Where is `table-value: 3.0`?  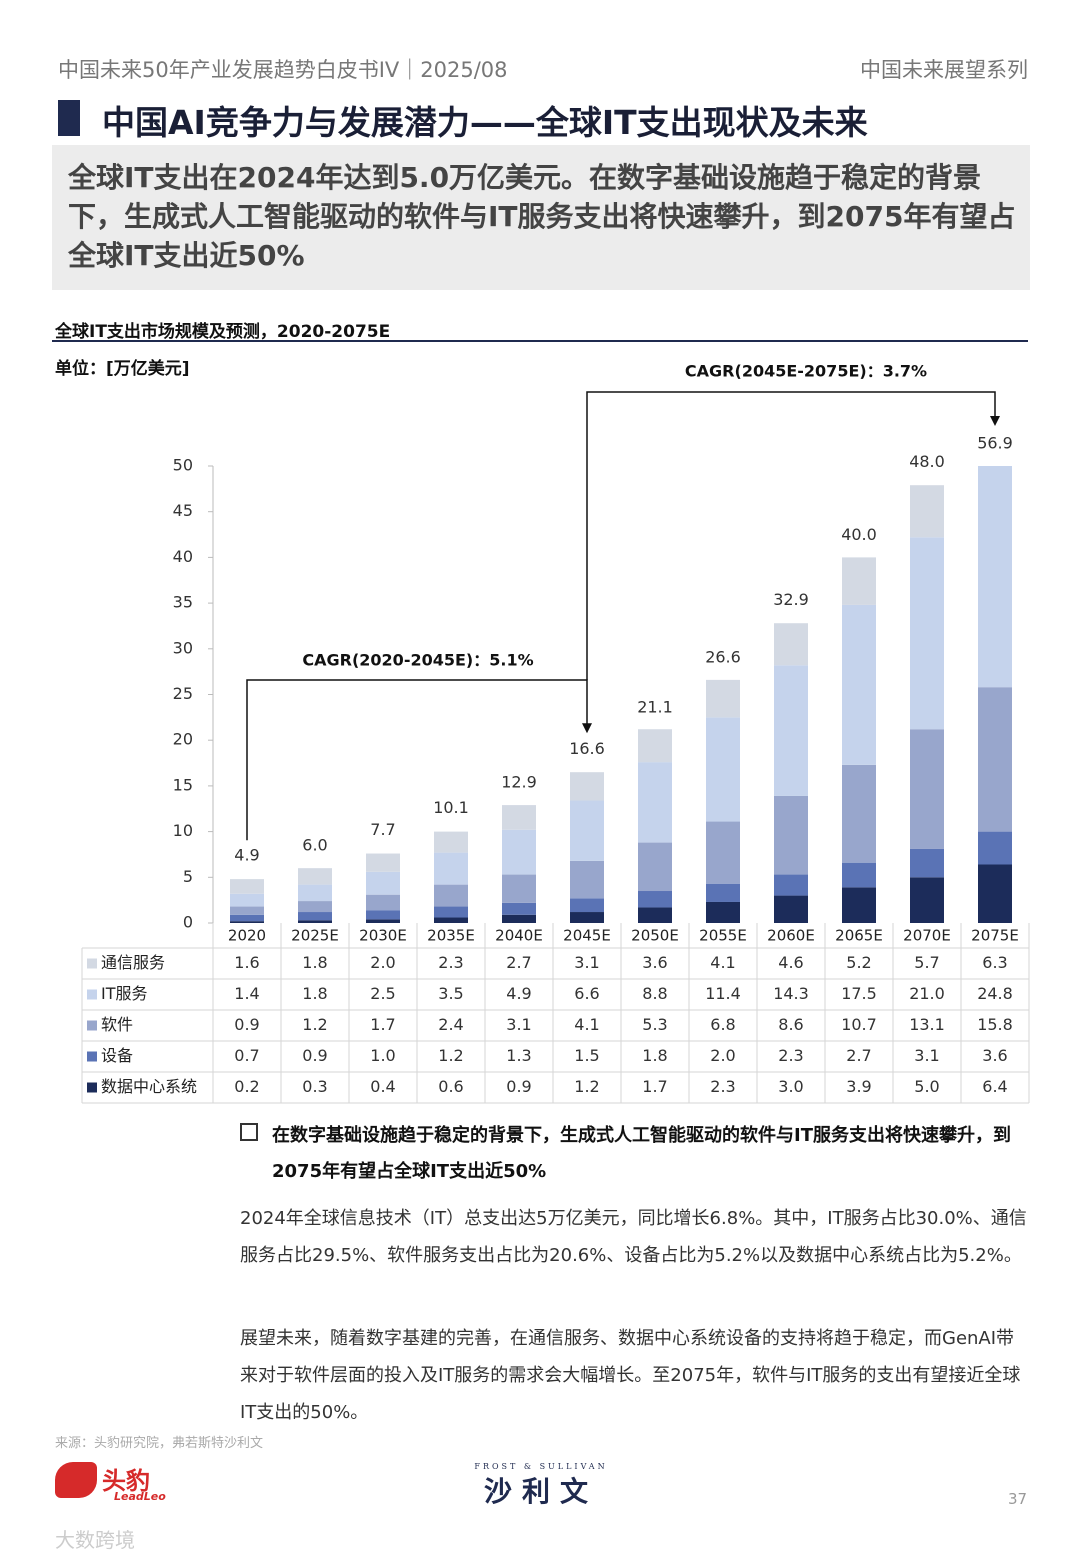
table-value: 3.0 is located at coordinates (790, 1086).